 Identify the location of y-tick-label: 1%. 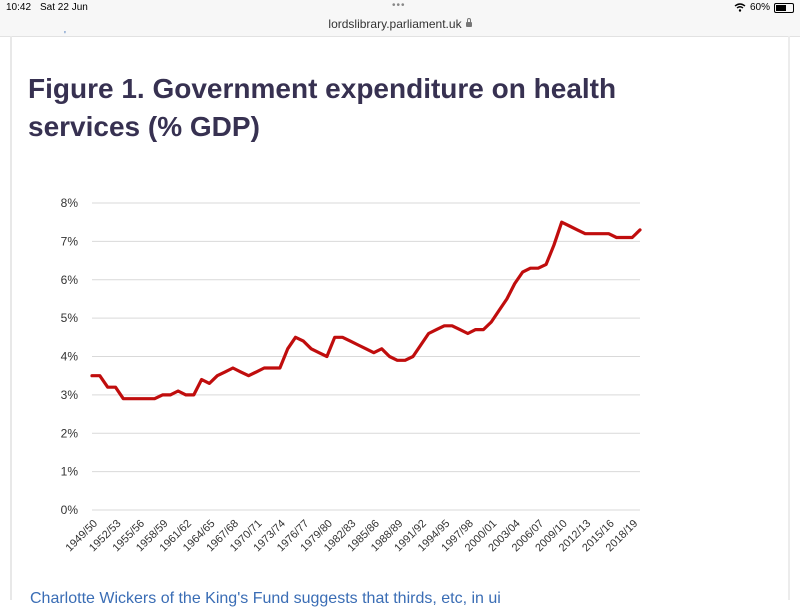
(70, 472).